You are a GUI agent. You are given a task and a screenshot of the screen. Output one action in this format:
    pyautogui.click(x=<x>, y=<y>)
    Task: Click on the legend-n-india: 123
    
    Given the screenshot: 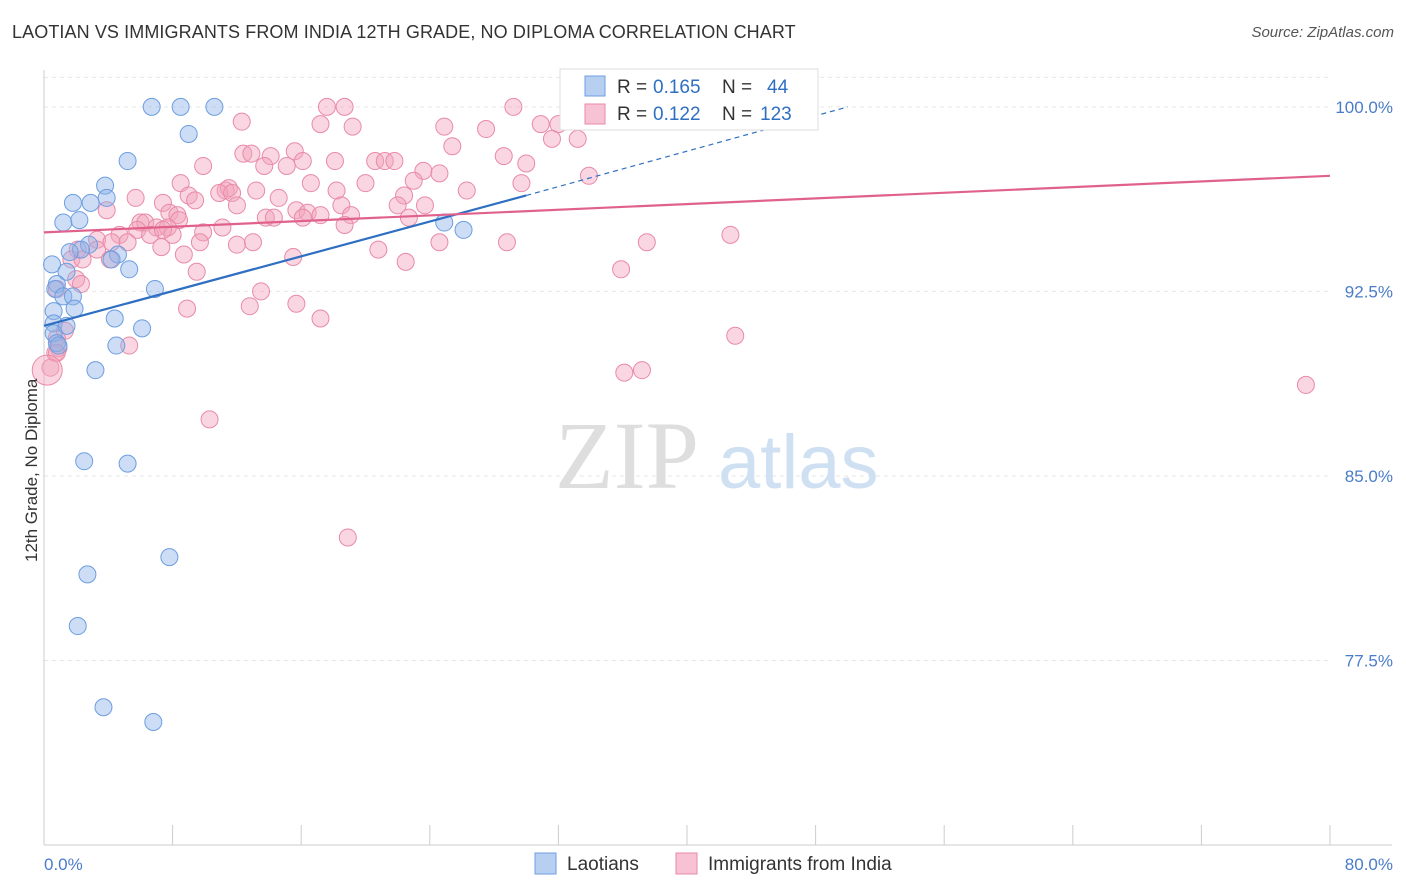 What is the action you would take?
    pyautogui.click(x=776, y=114)
    